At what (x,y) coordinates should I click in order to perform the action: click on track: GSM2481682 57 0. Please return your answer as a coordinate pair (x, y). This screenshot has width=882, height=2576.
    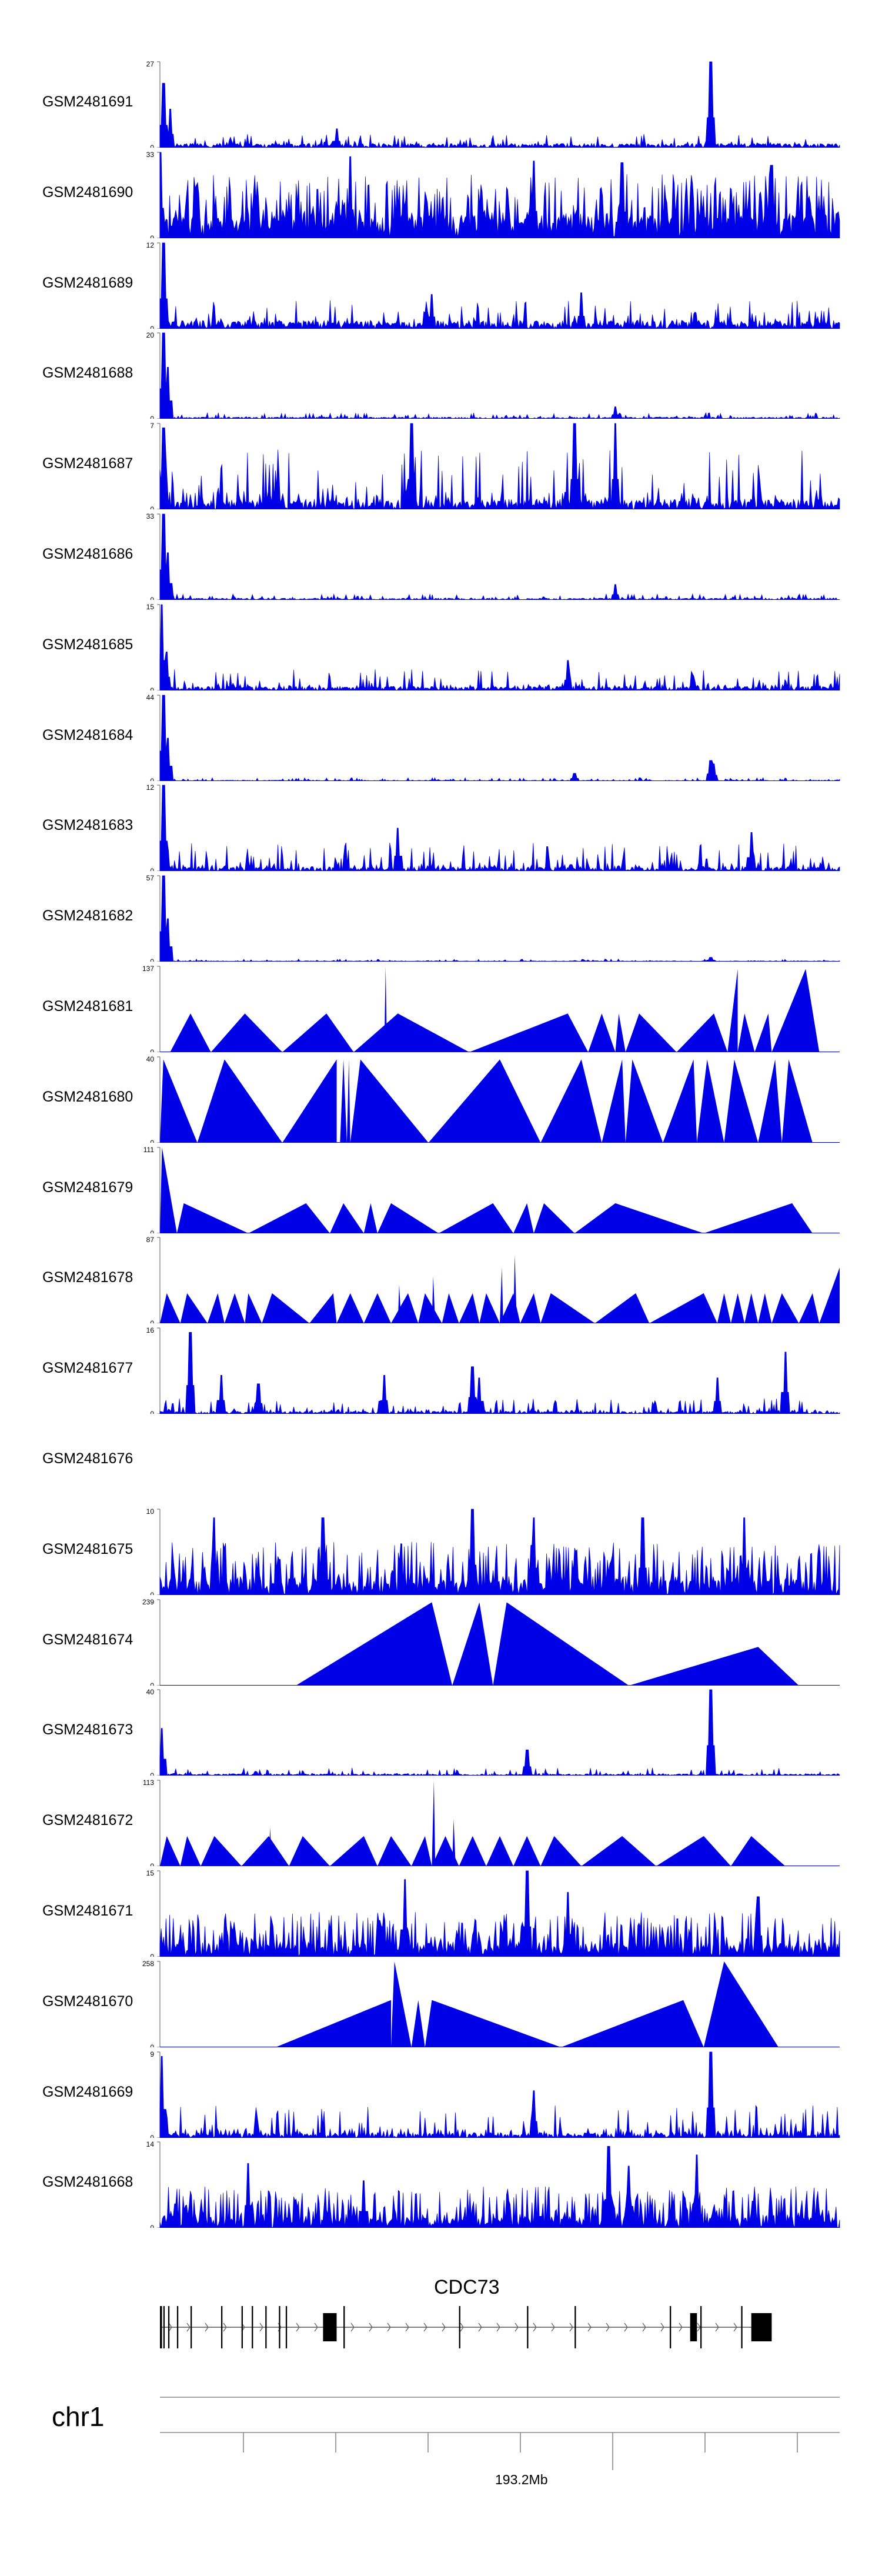
    Looking at the image, I should click on (441, 917).